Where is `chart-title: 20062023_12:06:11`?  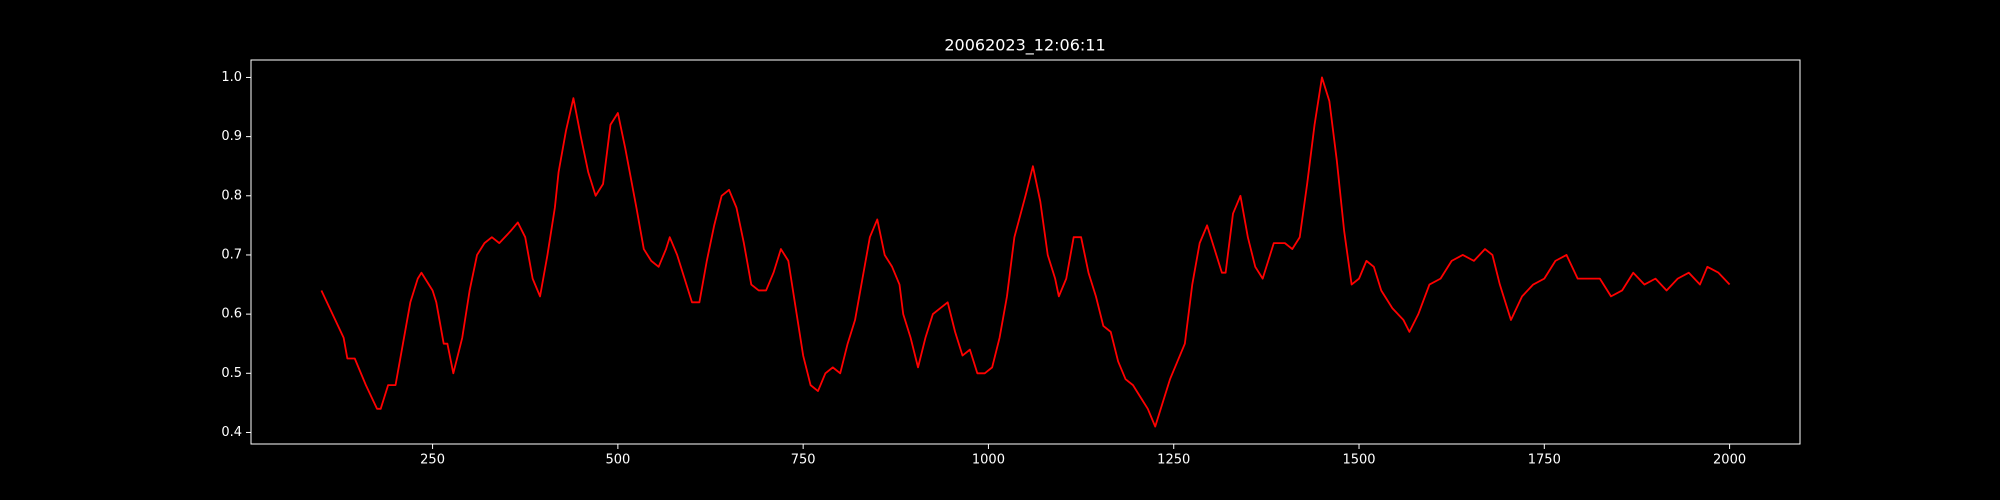 chart-title: 20062023_12:06:11 is located at coordinates (1024, 46).